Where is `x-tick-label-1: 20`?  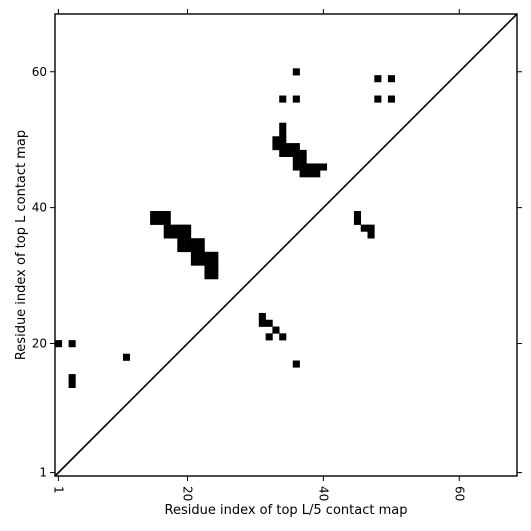
x-tick-label-1: 20 is located at coordinates (187, 493).